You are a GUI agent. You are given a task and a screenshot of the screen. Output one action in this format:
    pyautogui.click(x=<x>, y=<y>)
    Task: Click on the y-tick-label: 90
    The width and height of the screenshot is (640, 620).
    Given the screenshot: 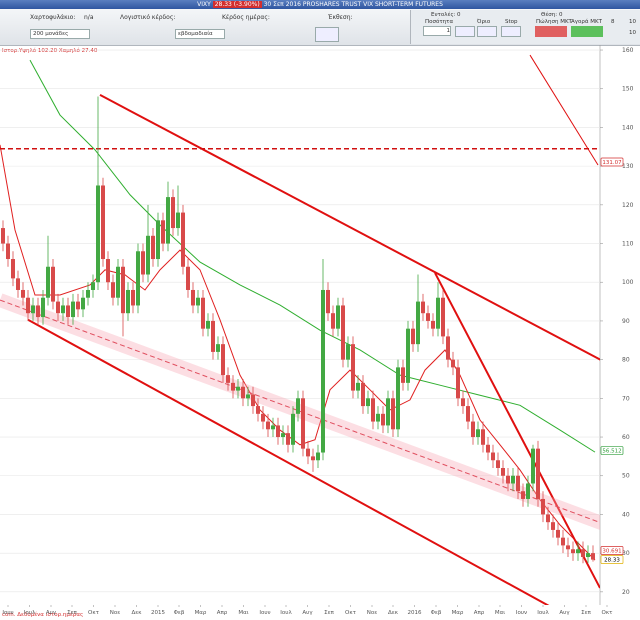 What is the action you would take?
    pyautogui.click(x=626, y=321)
    